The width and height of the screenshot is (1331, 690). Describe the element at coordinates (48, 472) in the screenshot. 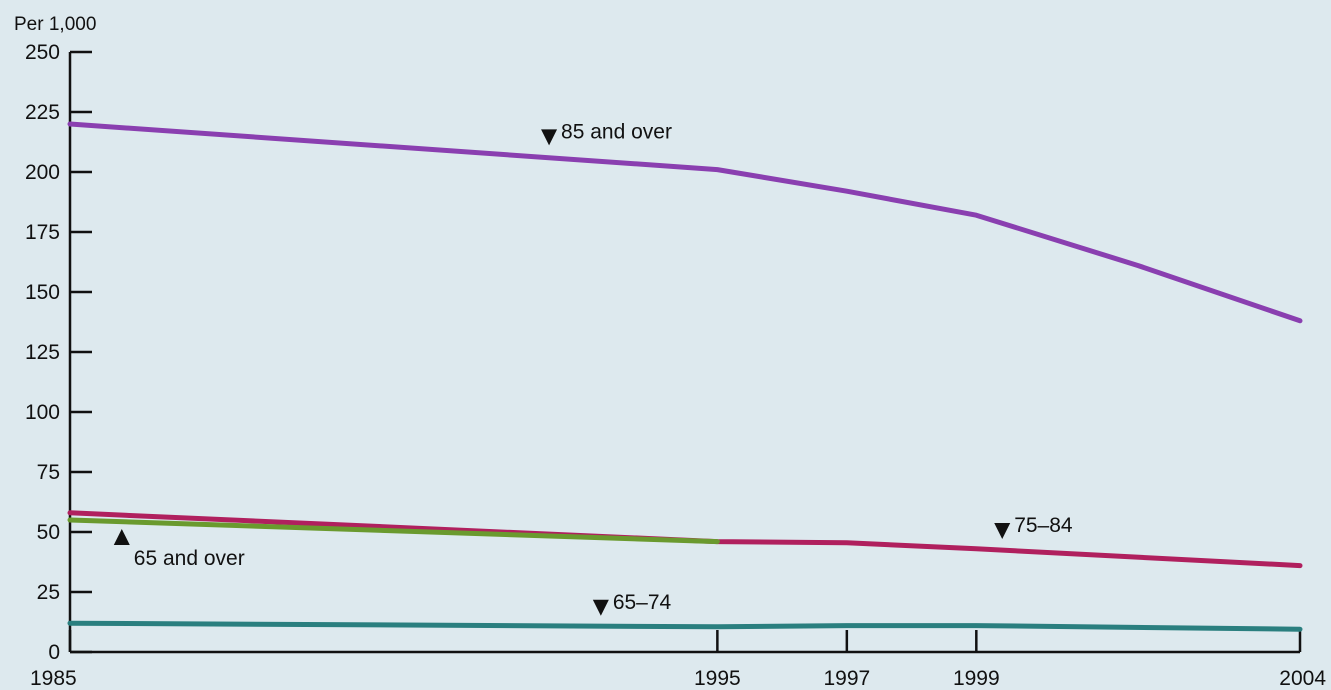

I see `y-tick-label: 75` at that location.